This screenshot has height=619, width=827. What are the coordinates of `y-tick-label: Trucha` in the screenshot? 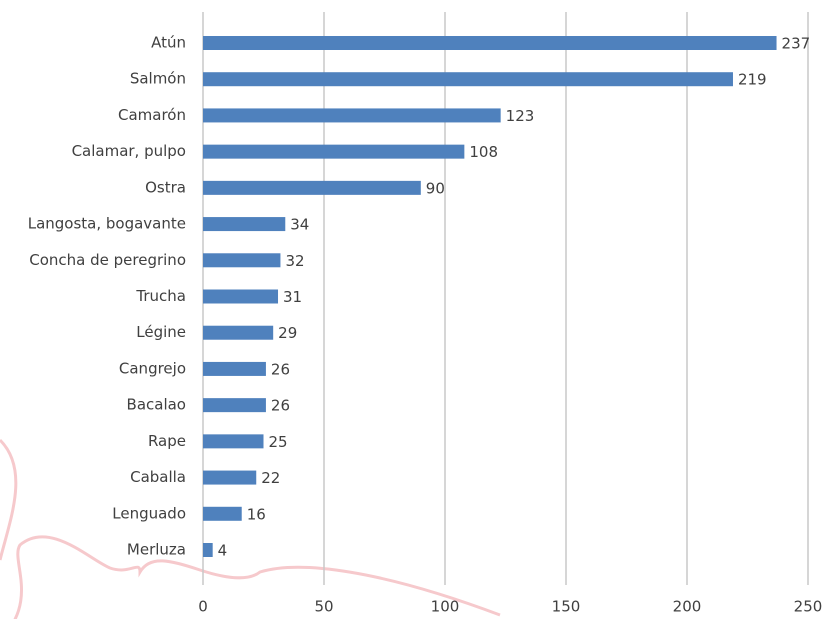 It's located at (160, 296).